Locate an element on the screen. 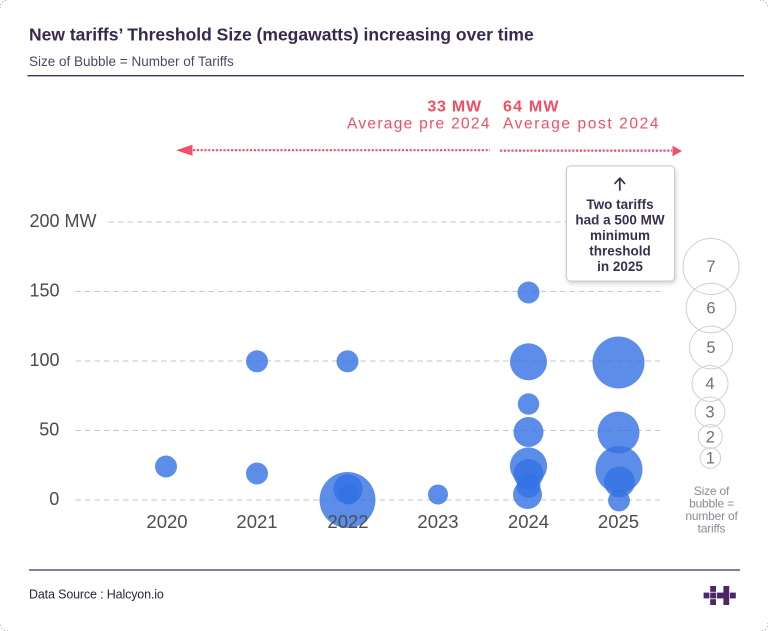  svg-text: 6 is located at coordinates (710, 309).